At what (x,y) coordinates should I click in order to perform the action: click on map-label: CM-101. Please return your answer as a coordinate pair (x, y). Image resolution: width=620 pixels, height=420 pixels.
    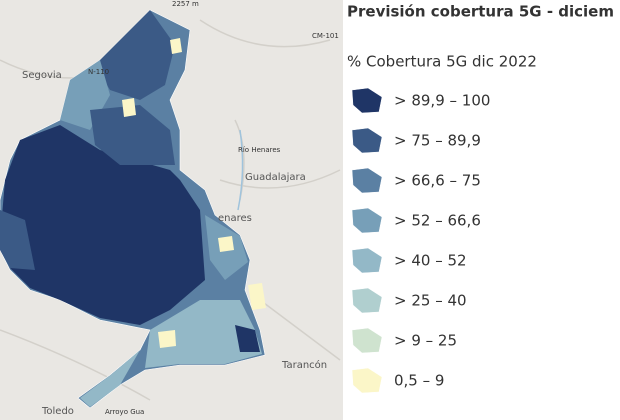
    Looking at the image, I should click on (325, 36).